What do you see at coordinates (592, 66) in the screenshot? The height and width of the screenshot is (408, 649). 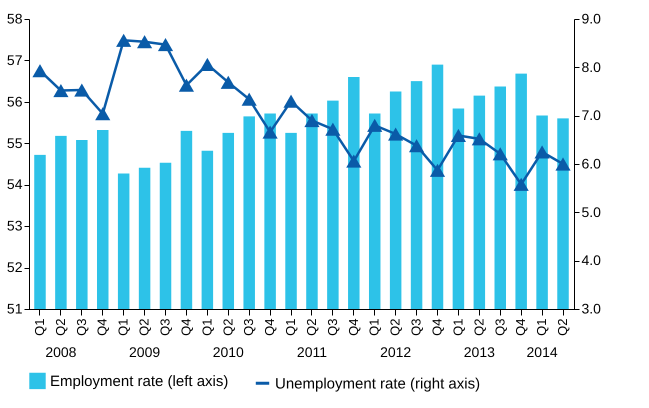 I see `y2-tick-label: 8.0` at bounding box center [592, 66].